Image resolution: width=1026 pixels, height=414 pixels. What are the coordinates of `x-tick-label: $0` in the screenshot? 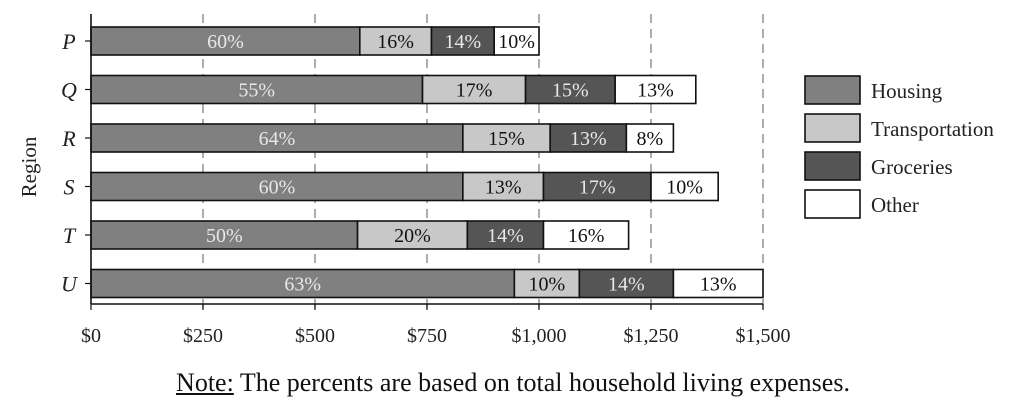 It's located at (91, 336).